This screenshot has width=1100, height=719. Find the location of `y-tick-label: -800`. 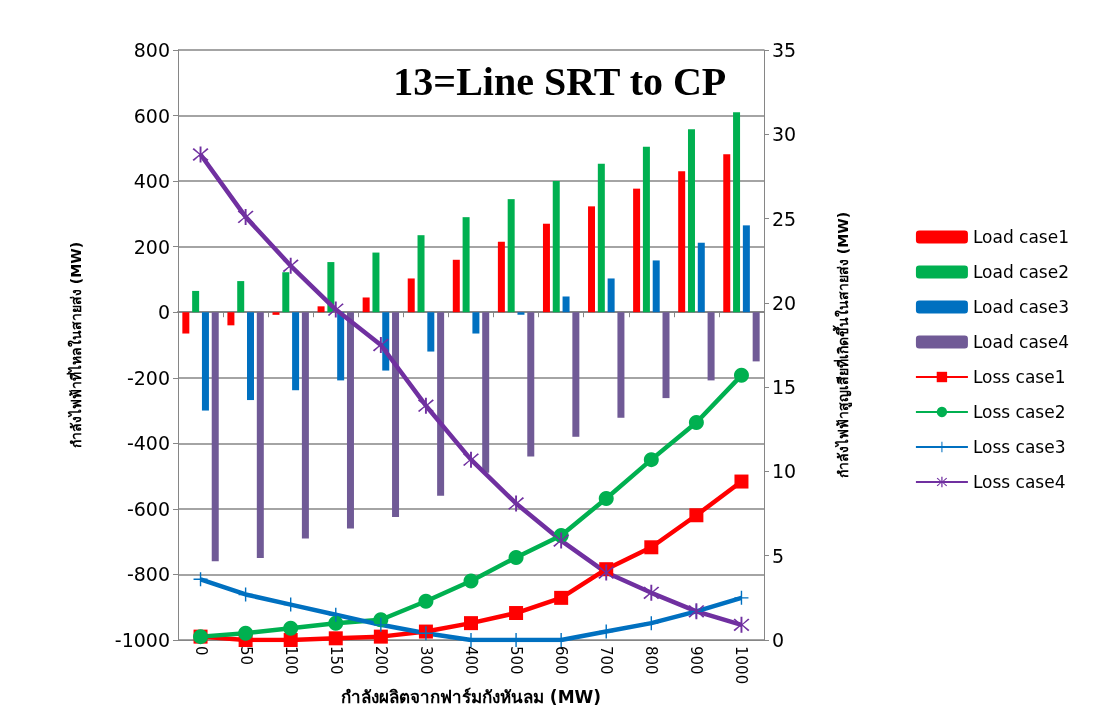

y-tick-label: -800 is located at coordinates (148, 574).